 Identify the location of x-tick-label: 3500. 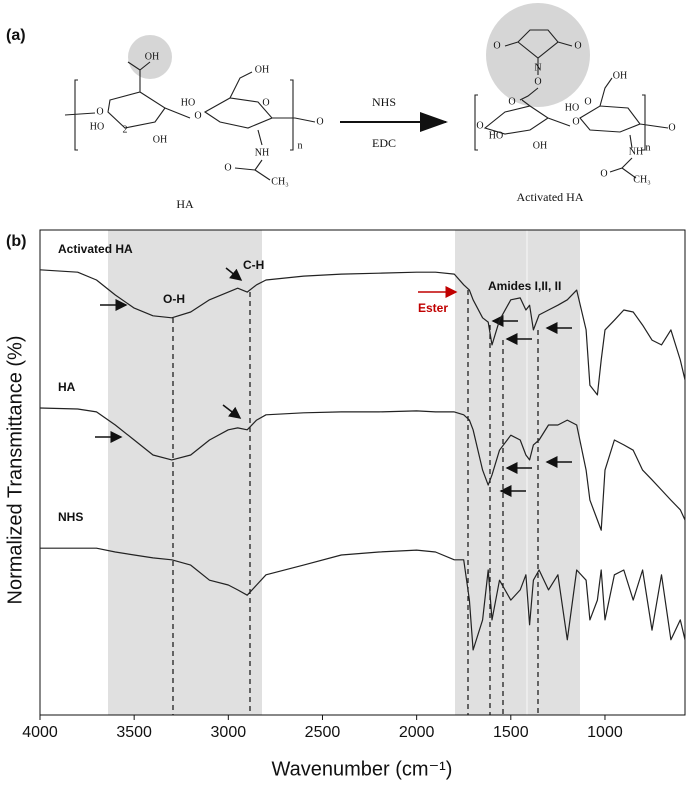
(134, 732).